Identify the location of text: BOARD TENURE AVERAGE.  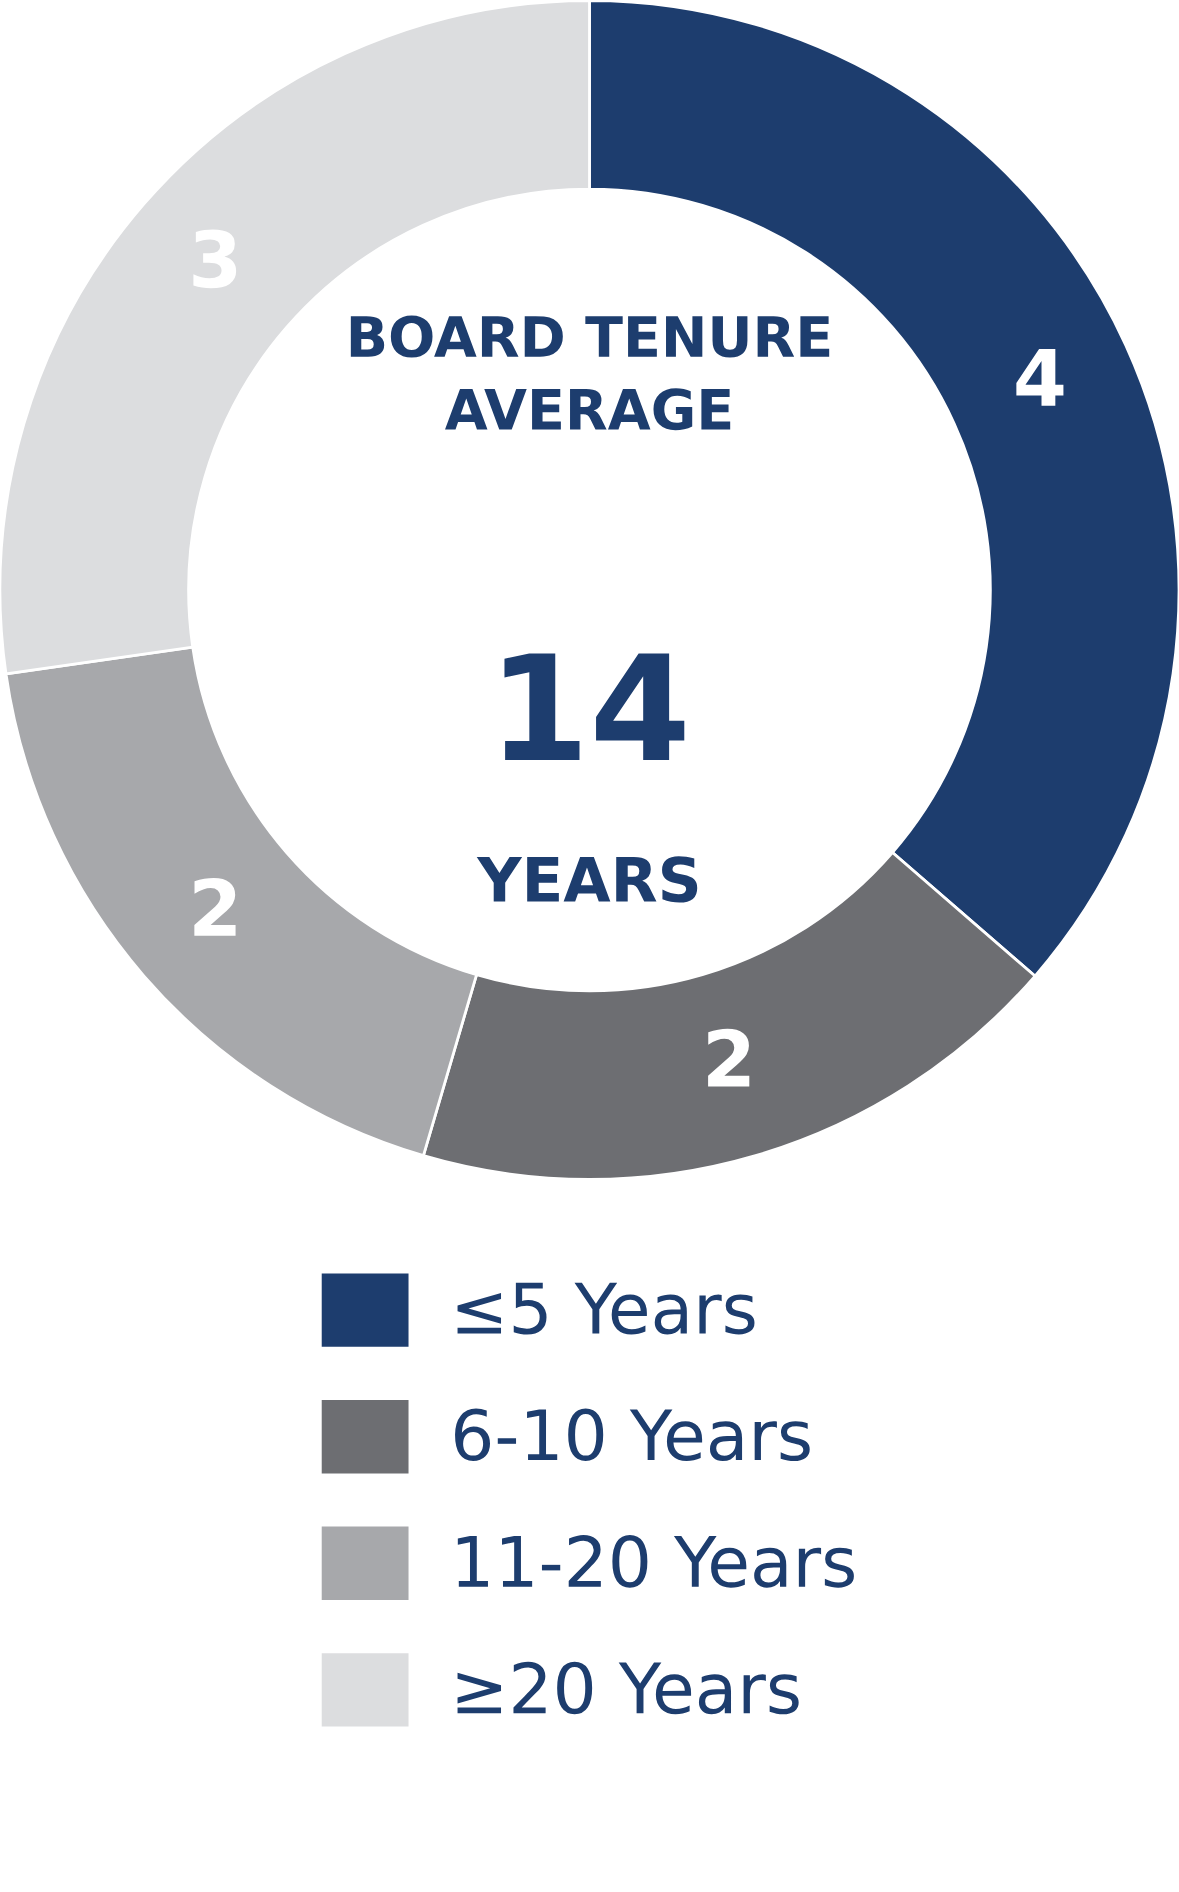
(590, 373).